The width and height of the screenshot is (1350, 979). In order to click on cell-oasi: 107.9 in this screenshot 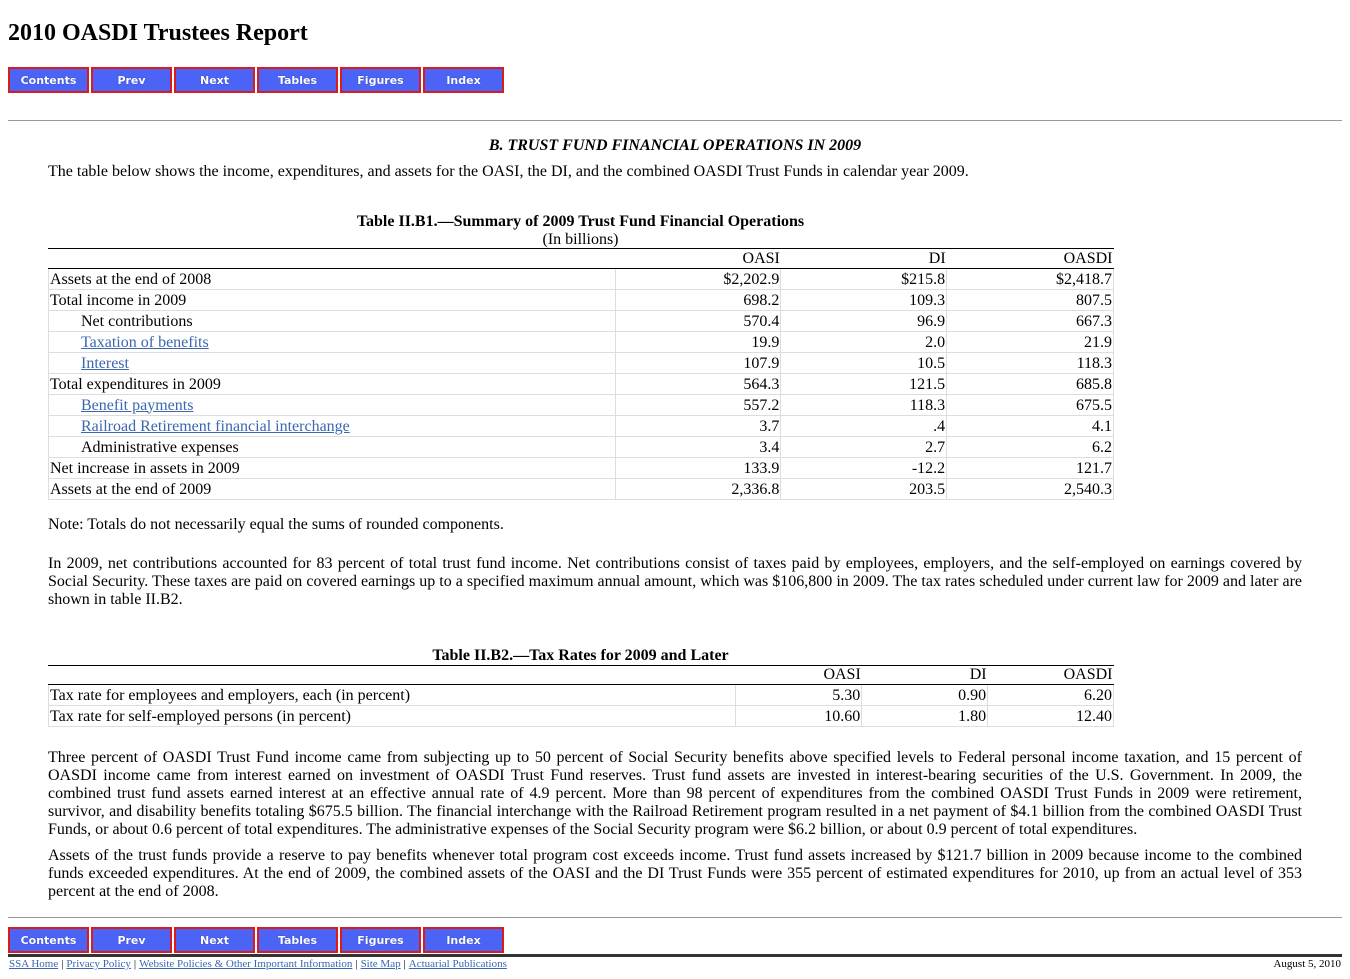, I will do `click(698, 363)`.